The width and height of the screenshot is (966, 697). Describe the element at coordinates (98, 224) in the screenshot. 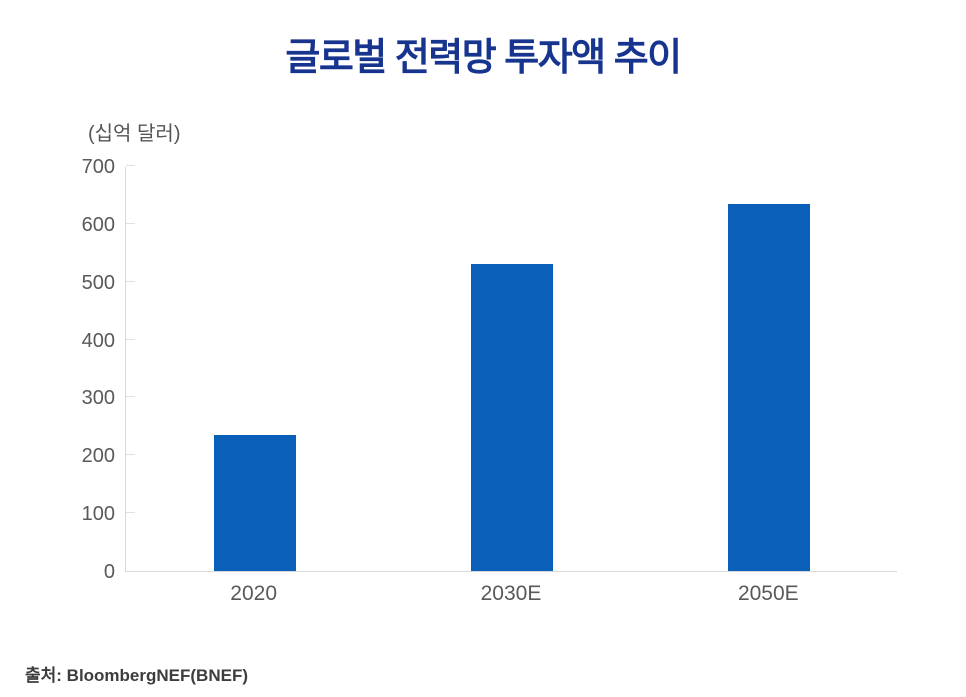

I see `y-tick-label-600: 600` at that location.